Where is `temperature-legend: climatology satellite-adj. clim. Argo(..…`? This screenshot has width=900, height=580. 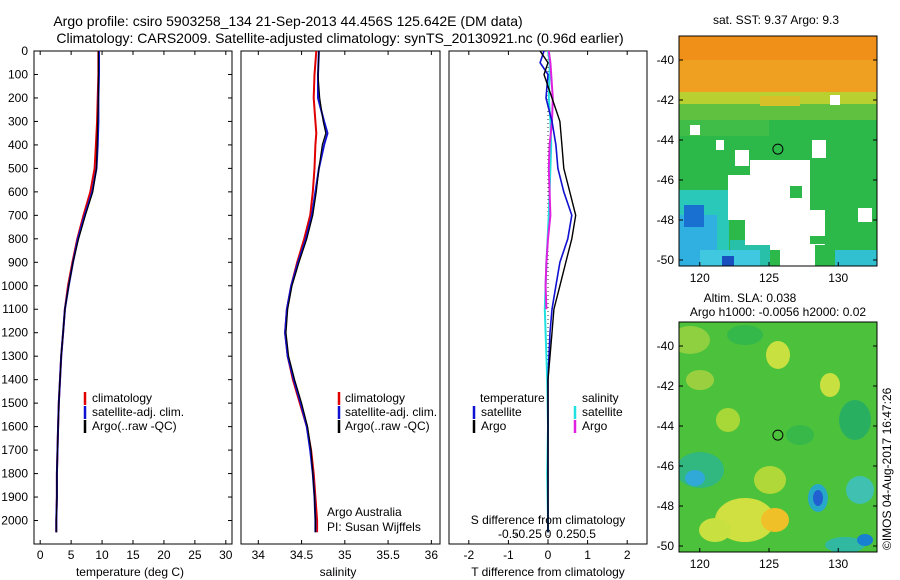 temperature-legend: climatology satellite-adj. clim. Argo(..… is located at coordinates (133, 412).